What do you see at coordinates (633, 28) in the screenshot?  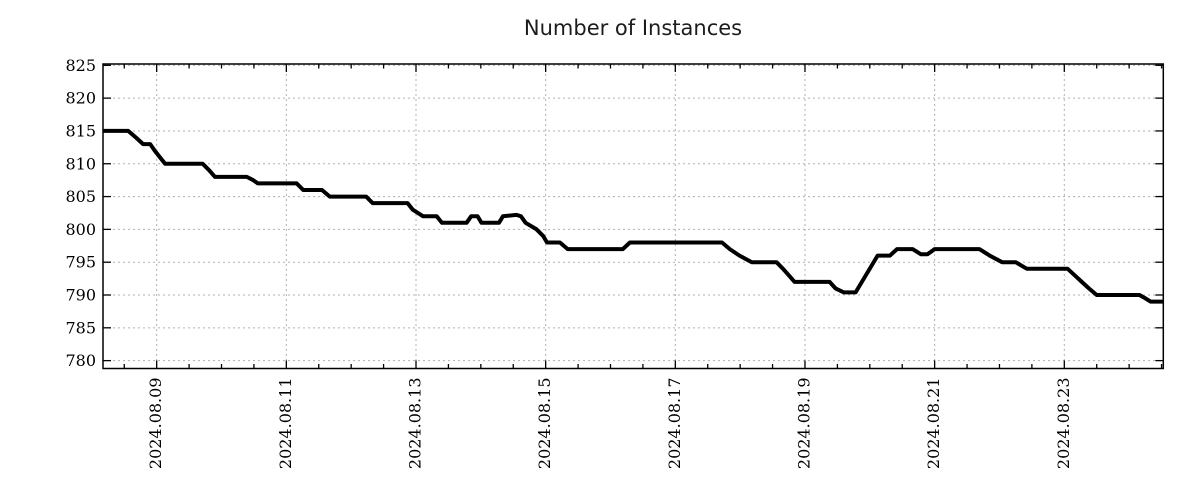 I see `chart-title: Number of Instances` at bounding box center [633, 28].